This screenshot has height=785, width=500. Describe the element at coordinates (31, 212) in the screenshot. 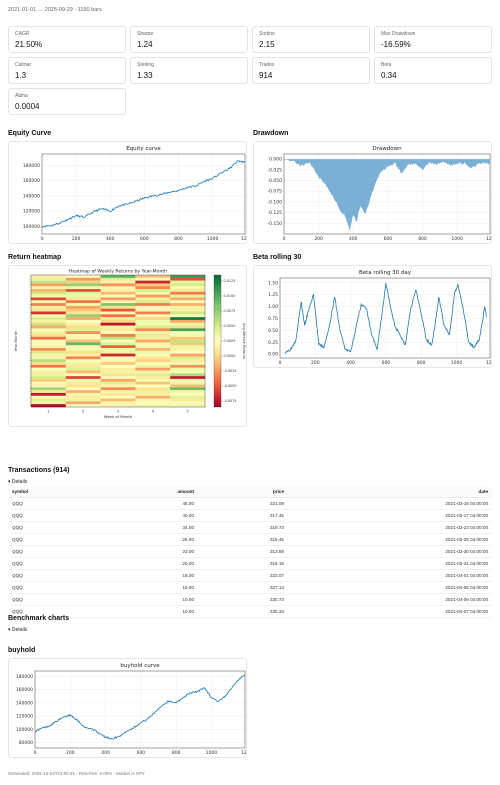

I see `y-tick-label: 120000` at that location.